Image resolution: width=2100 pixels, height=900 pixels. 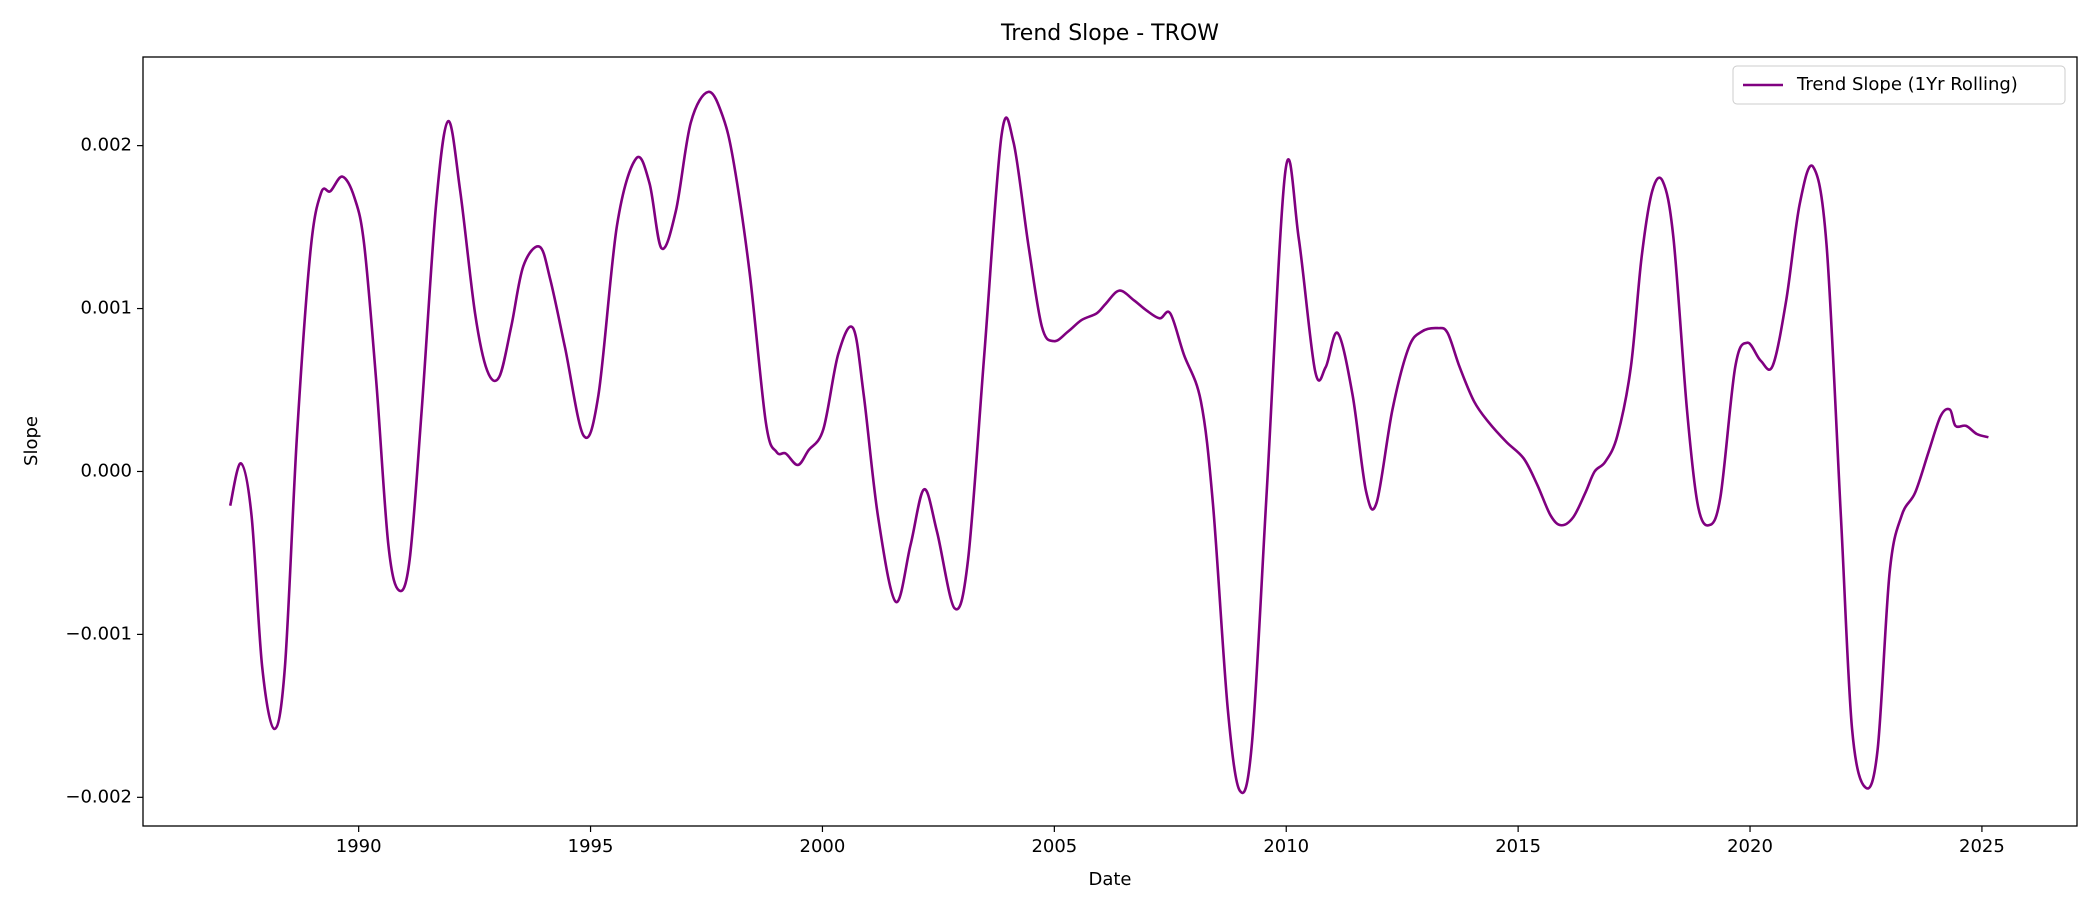 I want to click on x-tick-label: 2005, so click(x=1054, y=846).